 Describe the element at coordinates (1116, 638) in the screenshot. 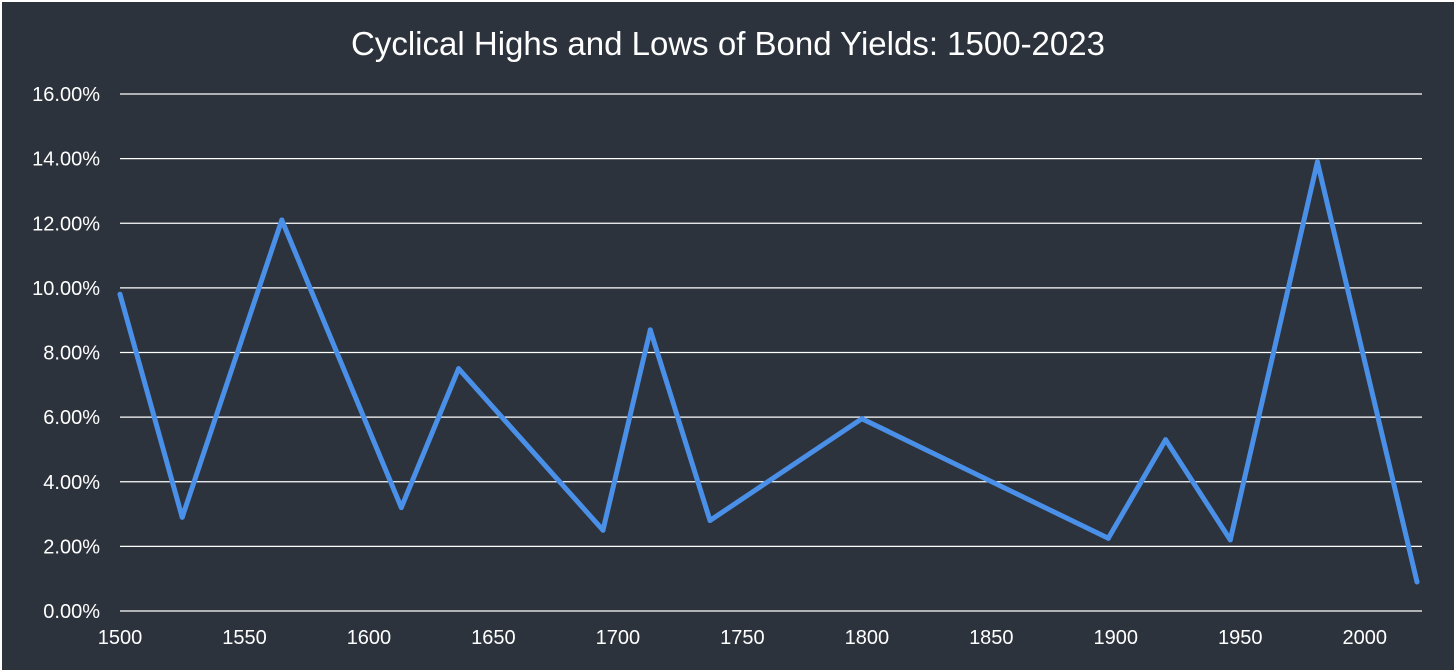

I see `x-tick-label: 1900` at that location.